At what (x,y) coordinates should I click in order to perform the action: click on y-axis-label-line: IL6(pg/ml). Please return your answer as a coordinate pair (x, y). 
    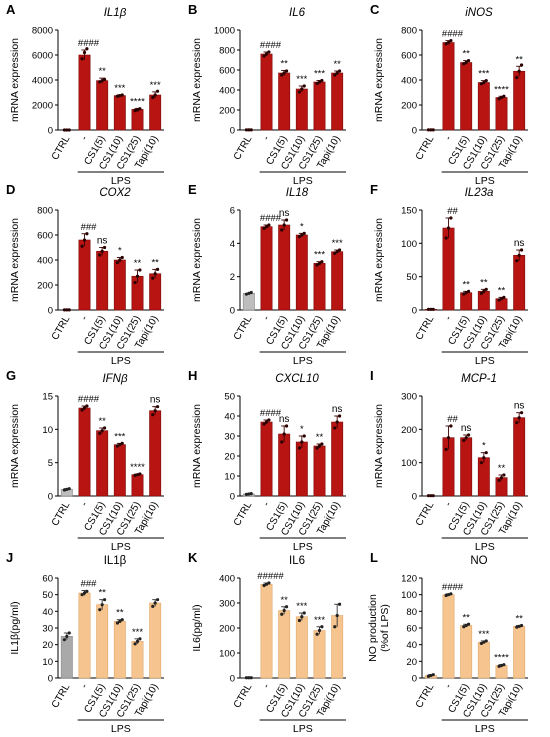
    Looking at the image, I should click on (197, 627).